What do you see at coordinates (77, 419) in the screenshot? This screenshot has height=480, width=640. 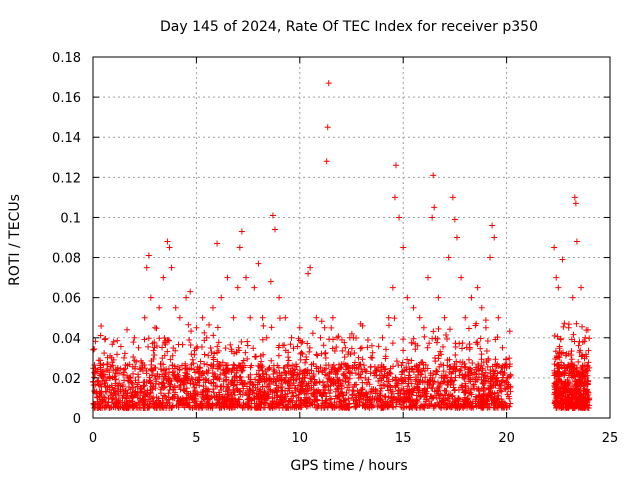 I see `y-tick-label: 0` at bounding box center [77, 419].